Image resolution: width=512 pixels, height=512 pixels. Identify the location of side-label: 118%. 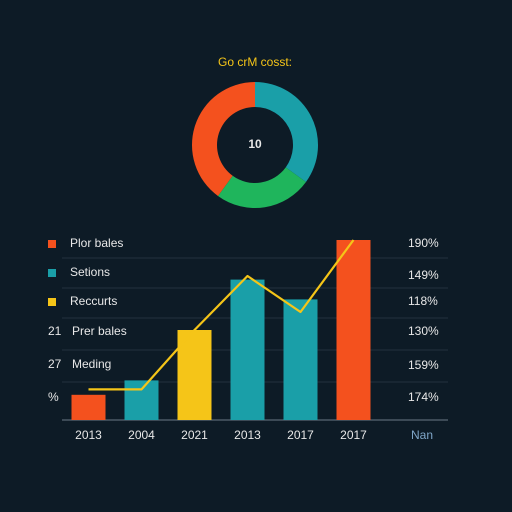
(423, 301).